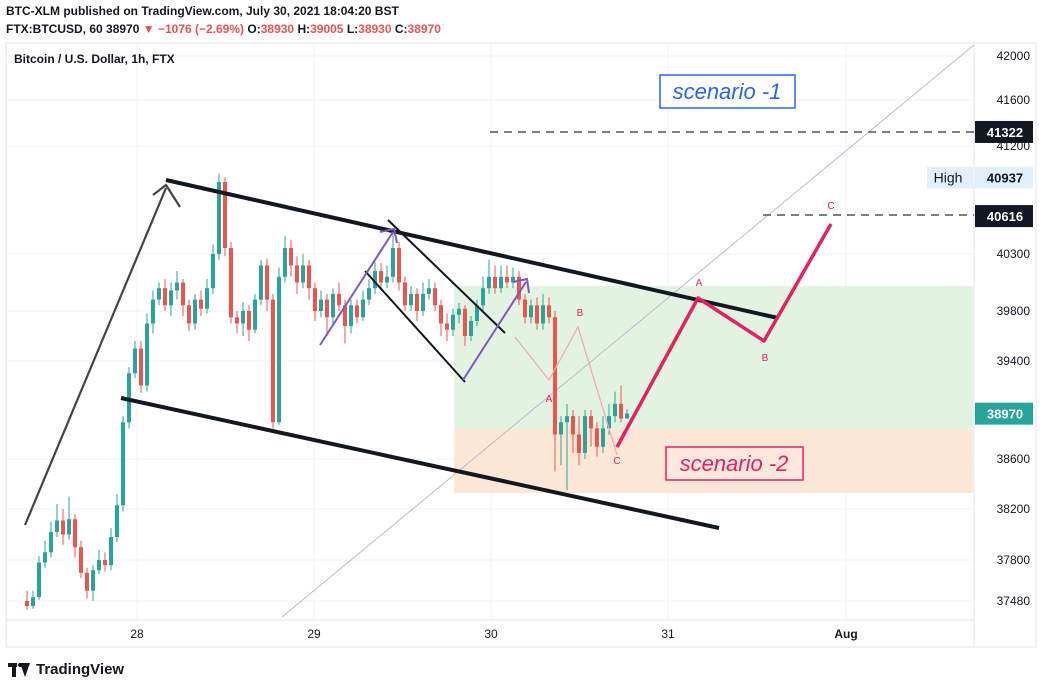 The image size is (1046, 690). I want to click on tradingview-footer: TradingView, so click(66, 669).